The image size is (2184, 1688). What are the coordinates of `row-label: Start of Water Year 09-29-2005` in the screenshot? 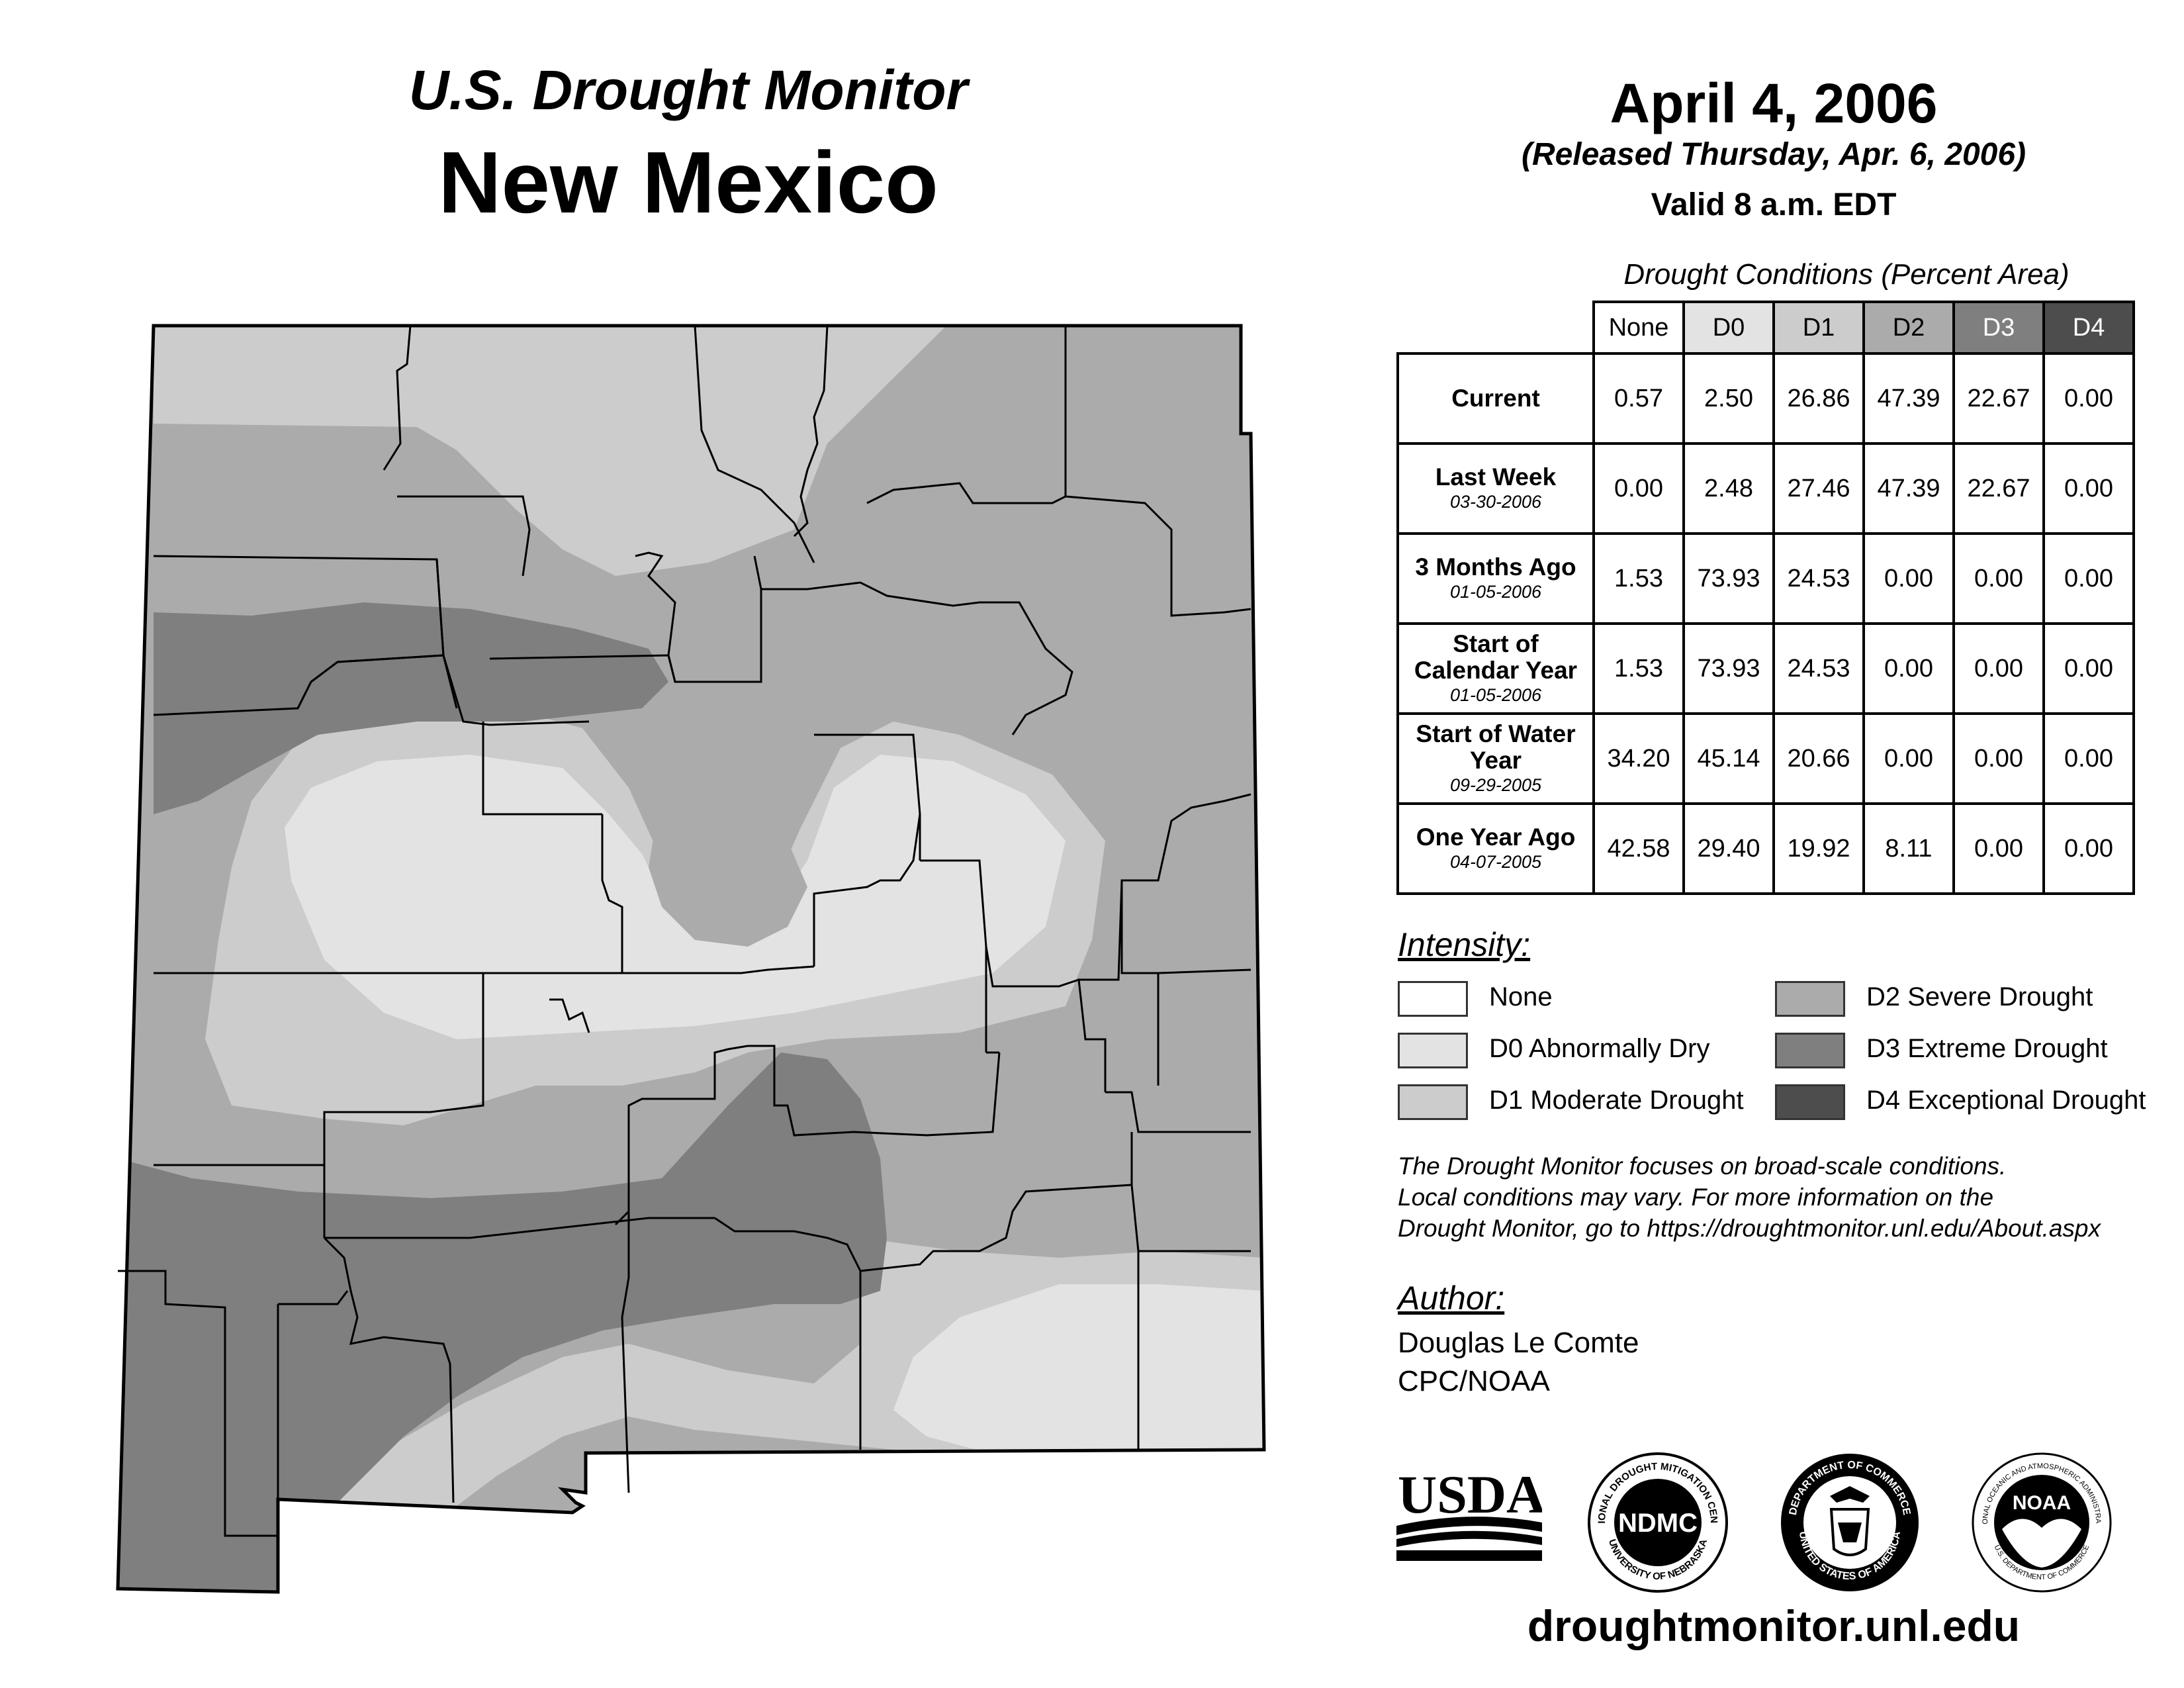 It's located at (1496, 758).